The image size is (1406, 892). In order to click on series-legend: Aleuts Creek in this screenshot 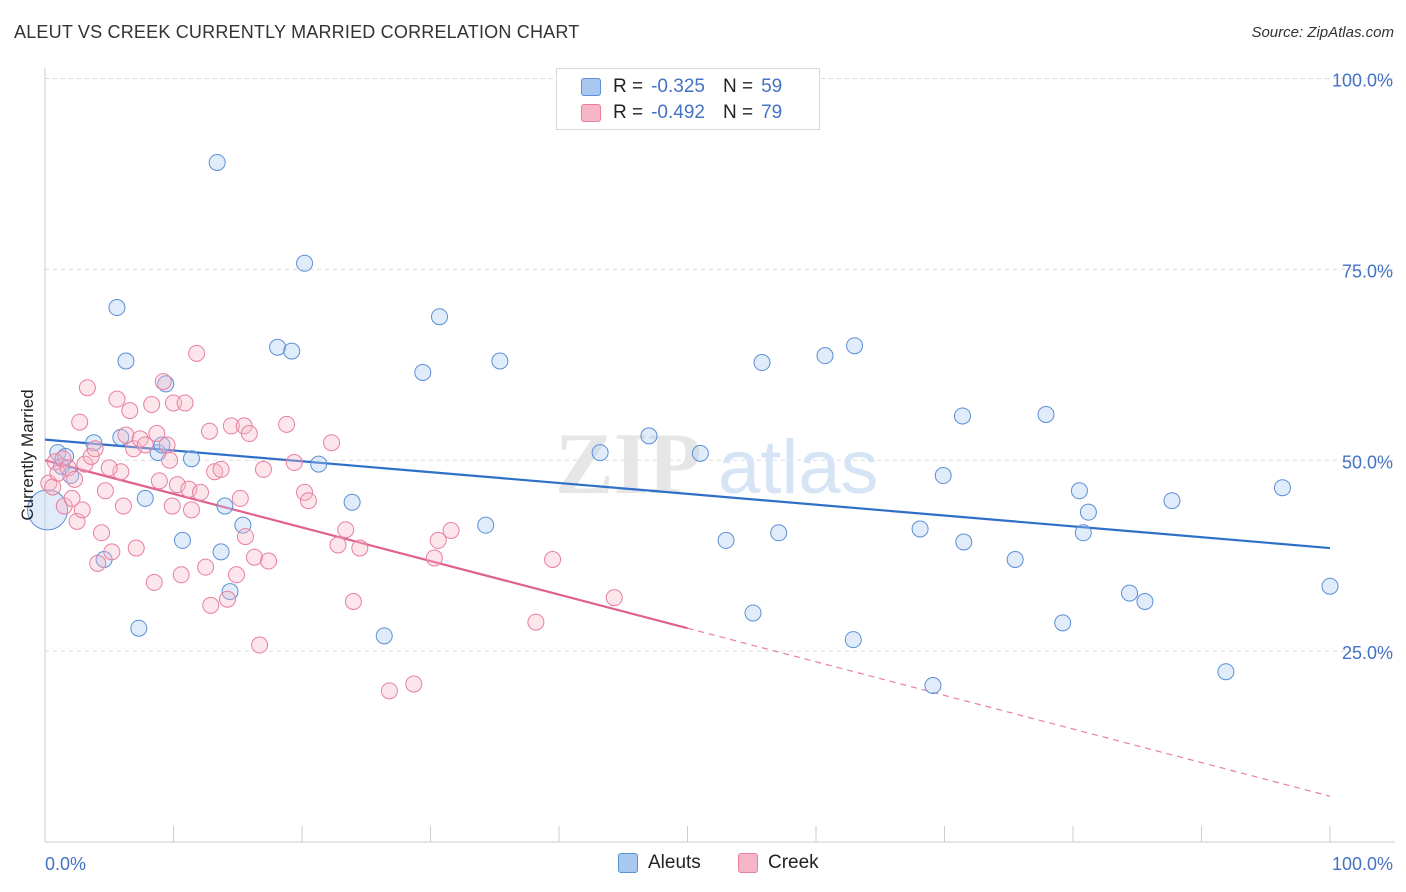, I will do `click(703, 865)`.